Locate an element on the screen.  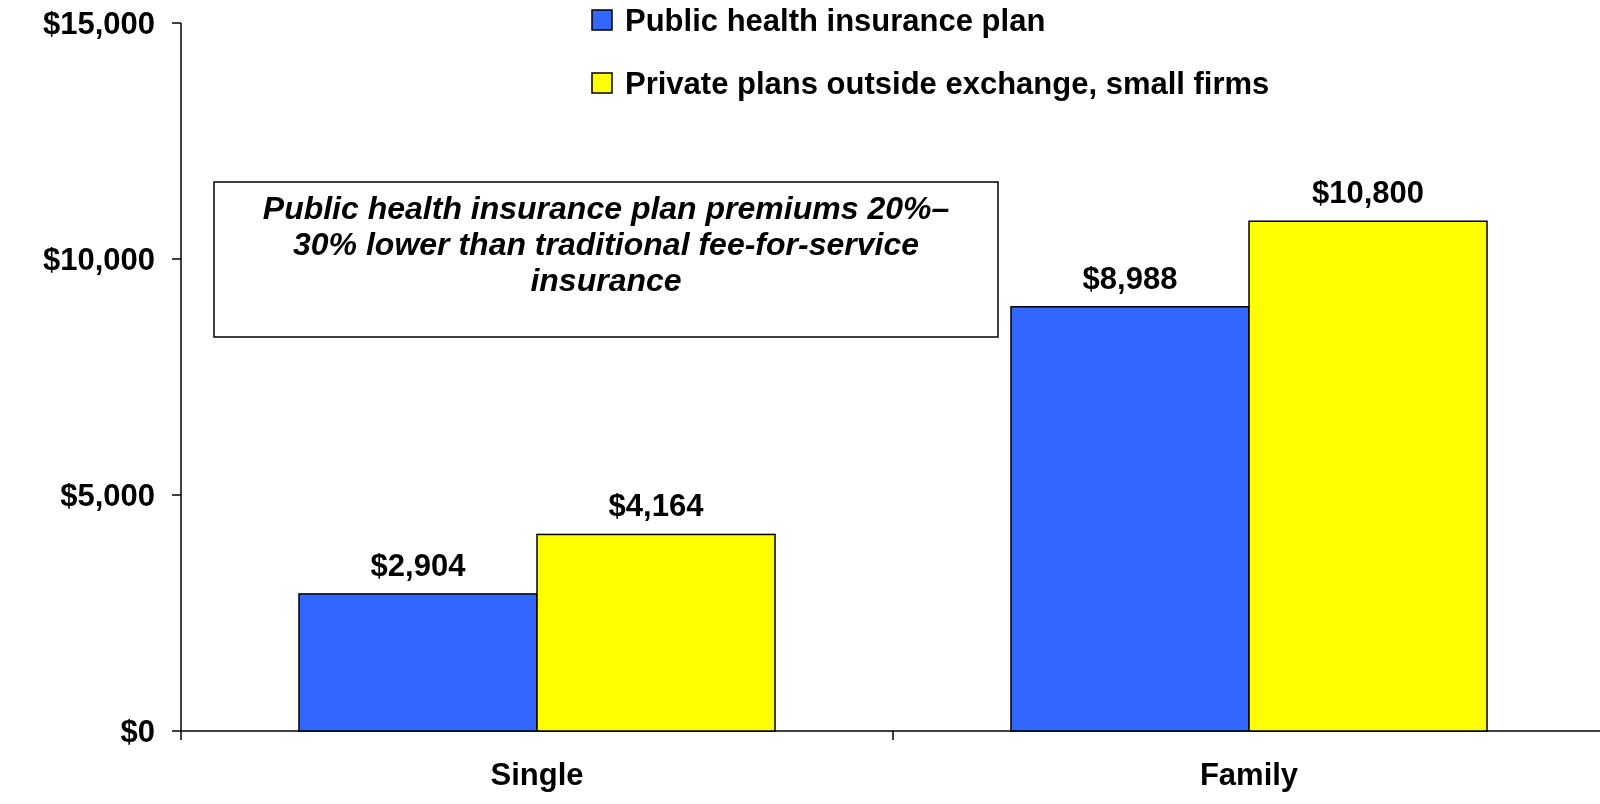
y-tick-label: $15,000 is located at coordinates (98, 23).